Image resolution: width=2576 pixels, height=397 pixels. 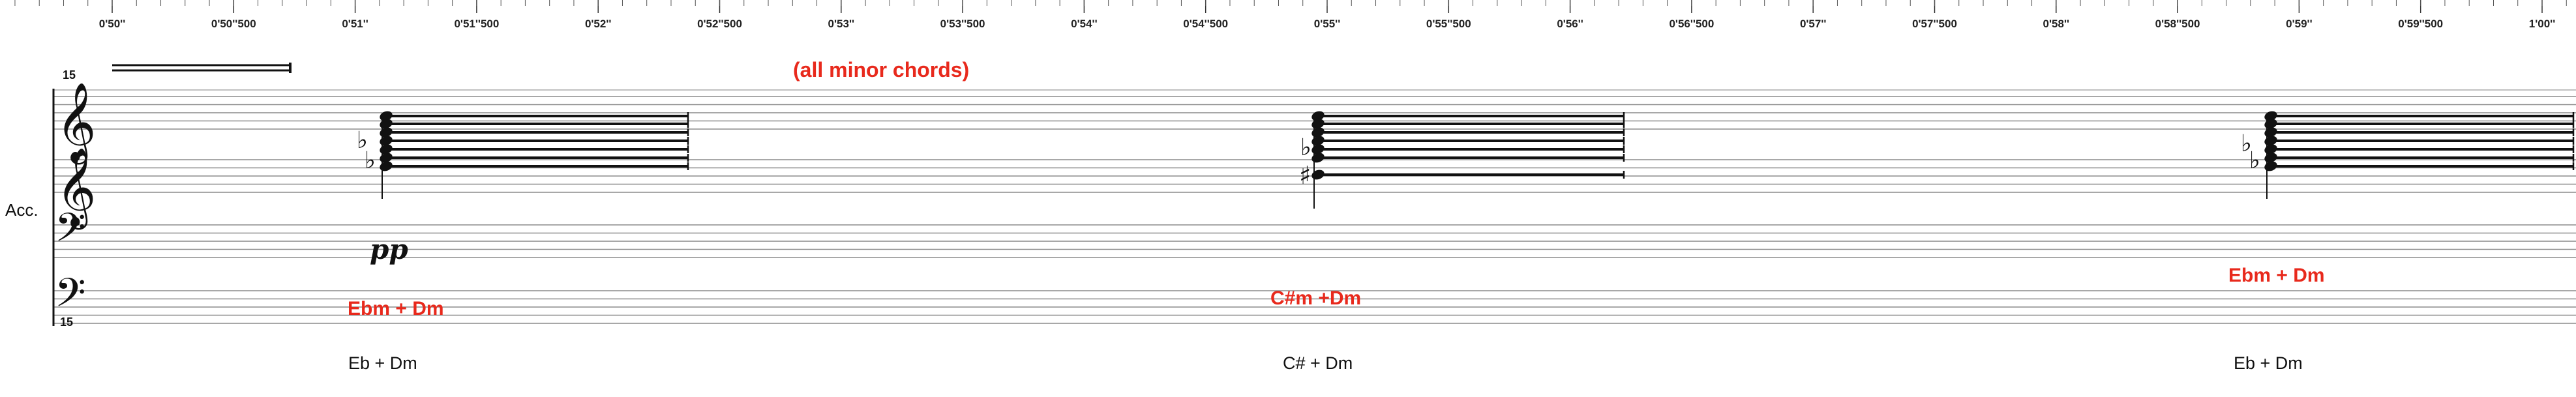 I want to click on chord-black-label: C# + Dm, so click(x=1318, y=363).